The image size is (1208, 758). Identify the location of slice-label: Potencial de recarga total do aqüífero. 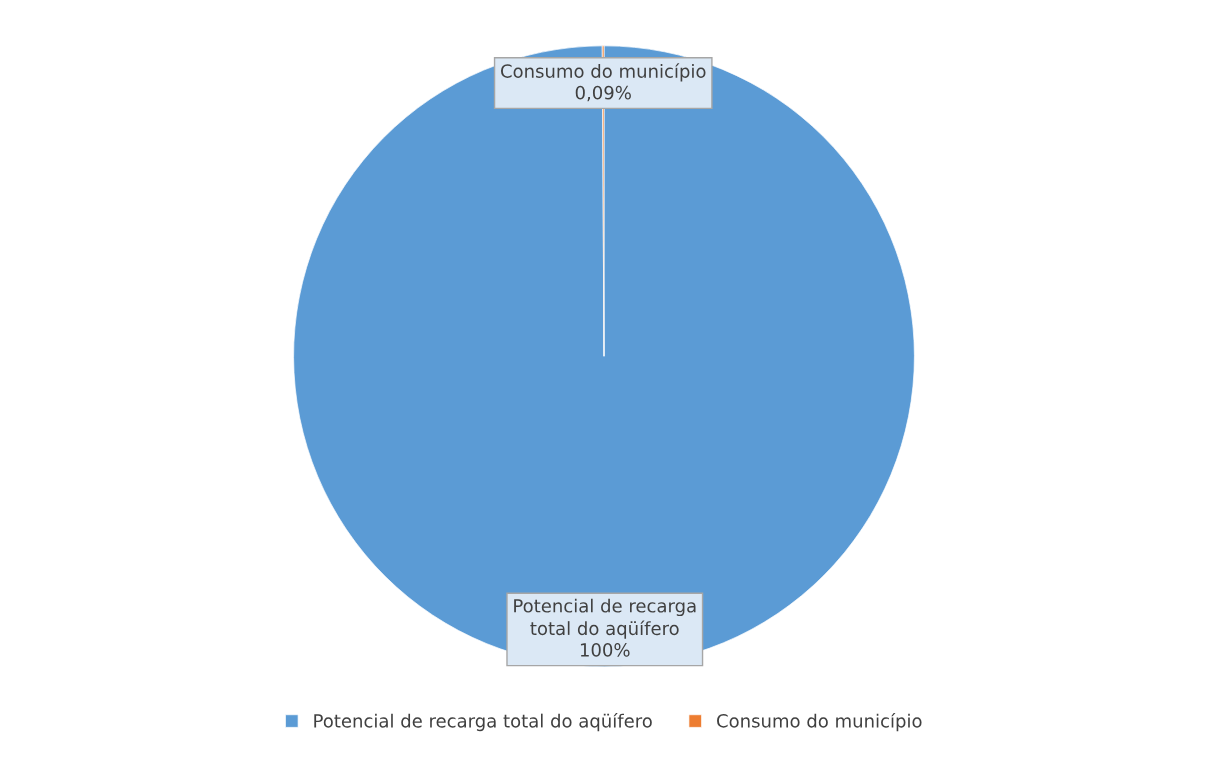
(605, 618).